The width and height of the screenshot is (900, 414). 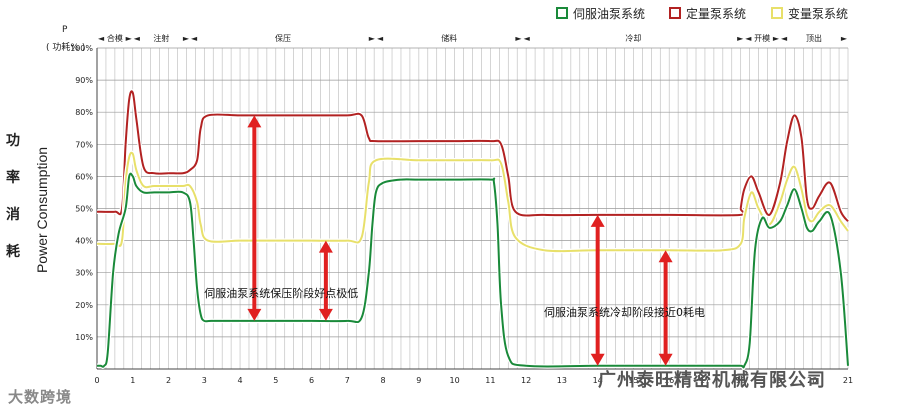 What do you see at coordinates (66, 48) in the screenshot?
I see `y-unit-label: ( 功耗% )` at bounding box center [66, 48].